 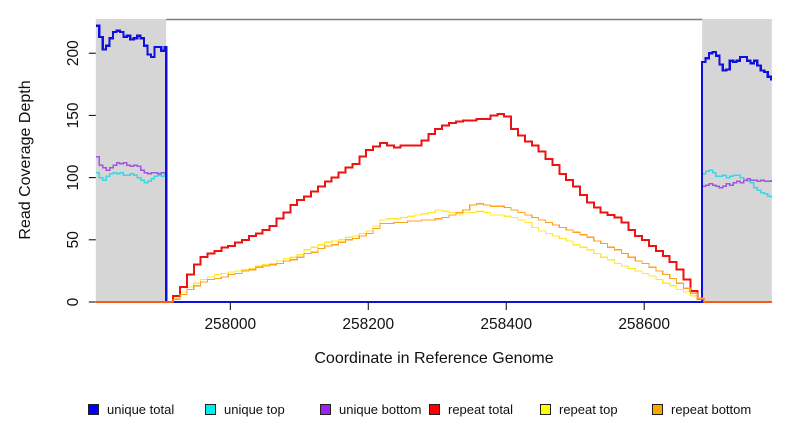 What do you see at coordinates (368, 324) in the screenshot?
I see `x-tick-label: 258200` at bounding box center [368, 324].